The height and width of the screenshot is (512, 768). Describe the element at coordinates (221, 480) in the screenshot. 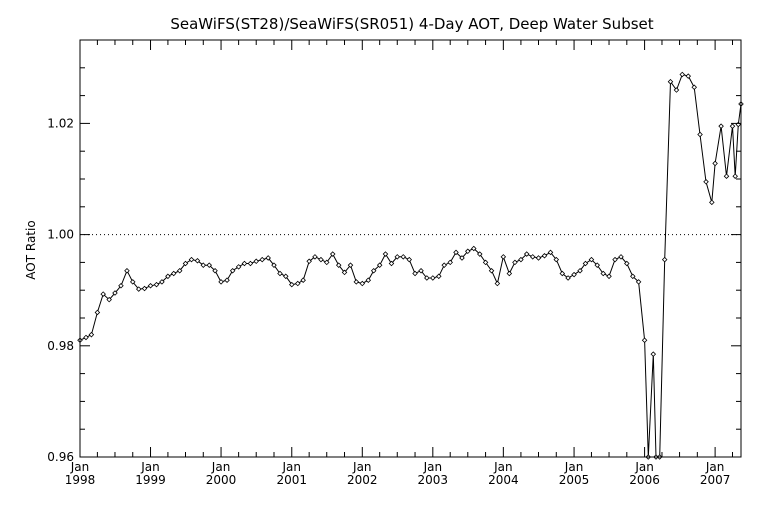

I see `x-tick-year-label: 2000` at that location.